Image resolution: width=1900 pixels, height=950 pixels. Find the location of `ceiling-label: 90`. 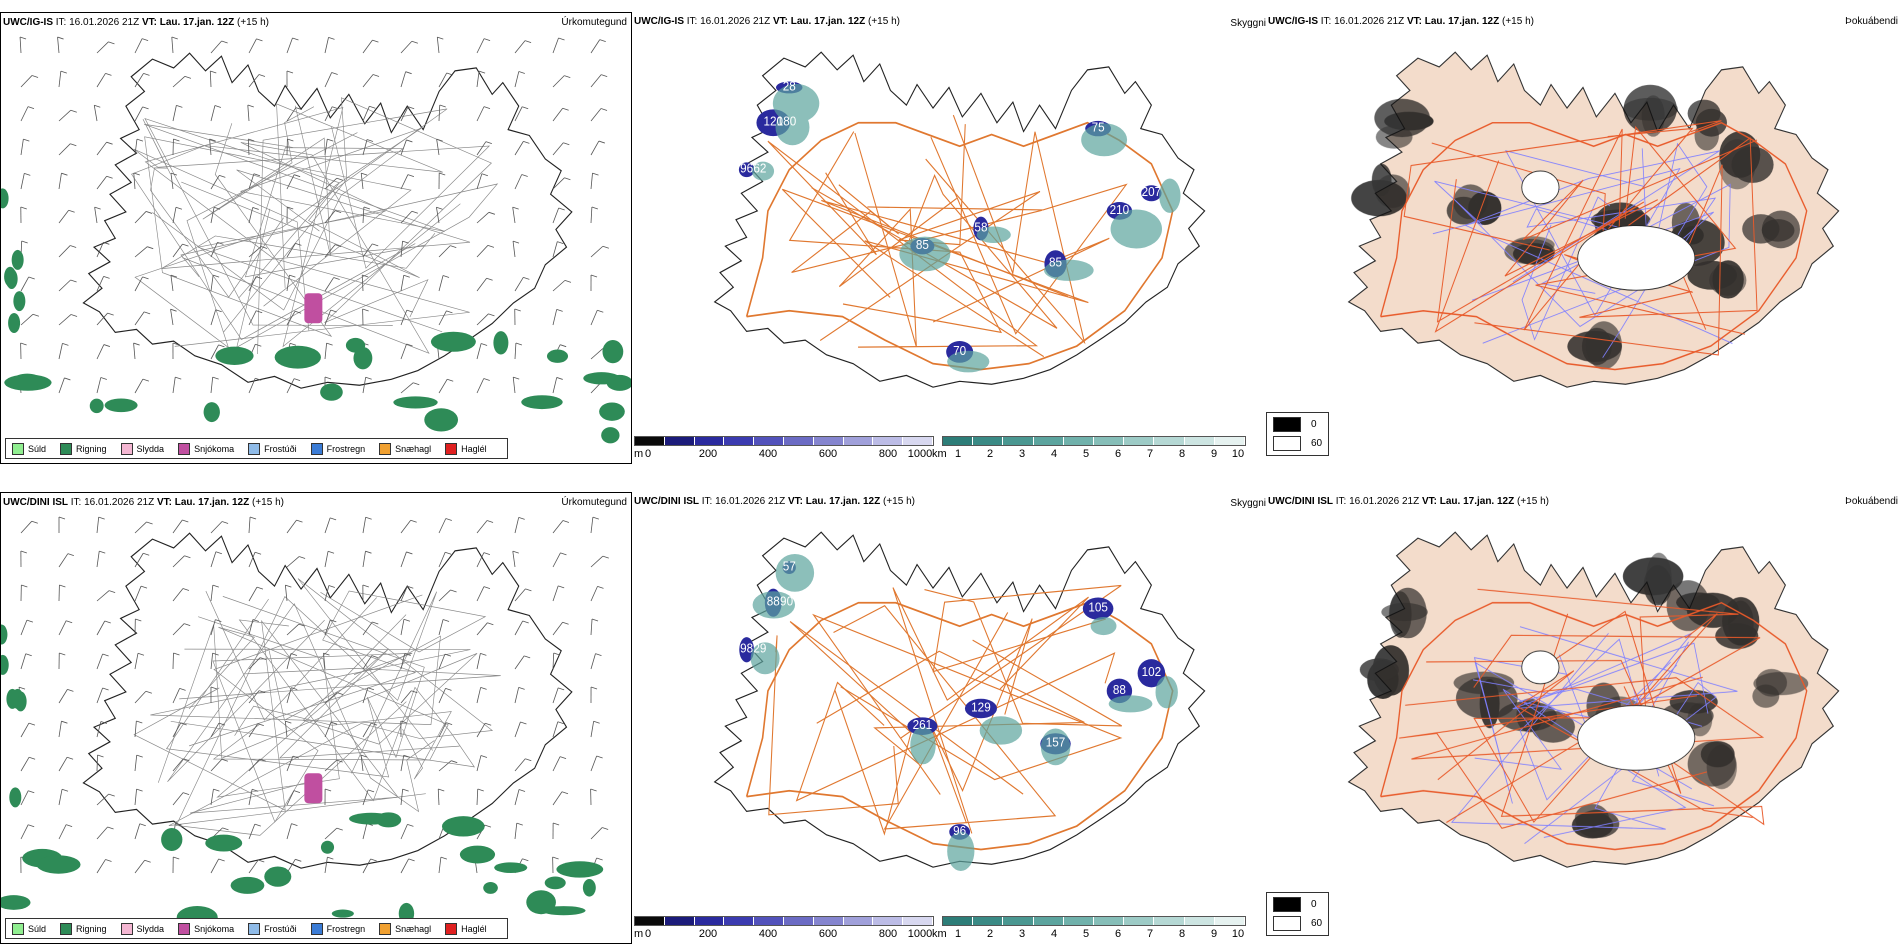

ceiling-label: 90 is located at coordinates (786, 601).